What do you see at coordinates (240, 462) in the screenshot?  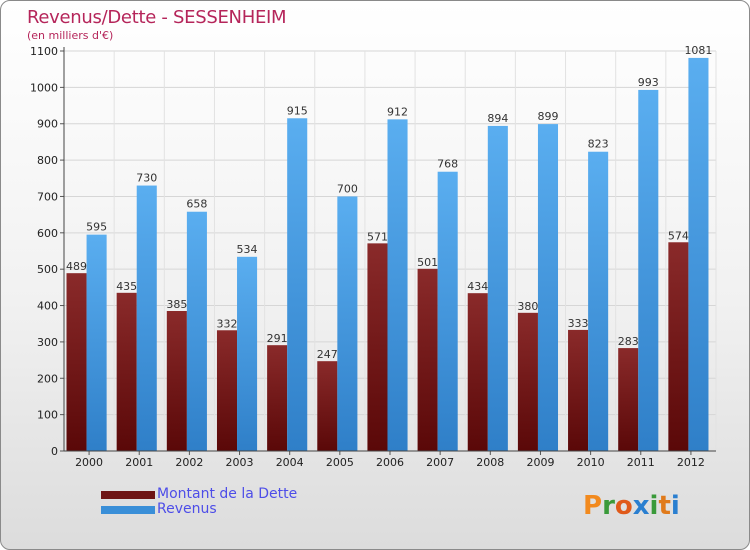 I see `x-tick-label: 2003` at bounding box center [240, 462].